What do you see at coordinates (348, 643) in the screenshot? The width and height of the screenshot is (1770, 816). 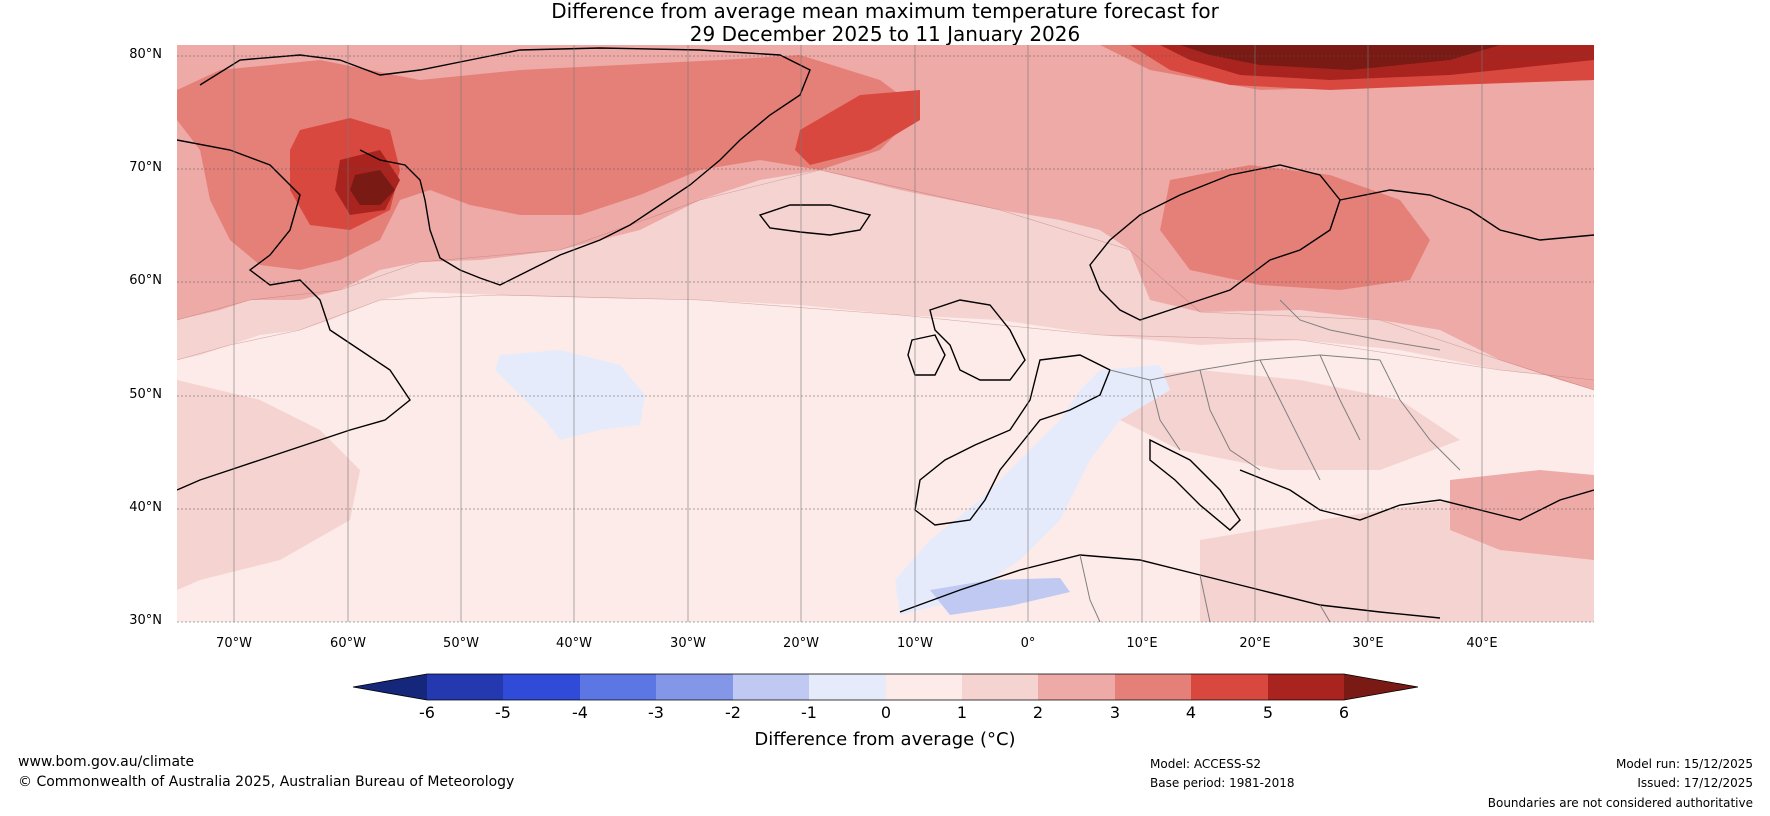 I see `lon-label-60w: 60°W` at bounding box center [348, 643].